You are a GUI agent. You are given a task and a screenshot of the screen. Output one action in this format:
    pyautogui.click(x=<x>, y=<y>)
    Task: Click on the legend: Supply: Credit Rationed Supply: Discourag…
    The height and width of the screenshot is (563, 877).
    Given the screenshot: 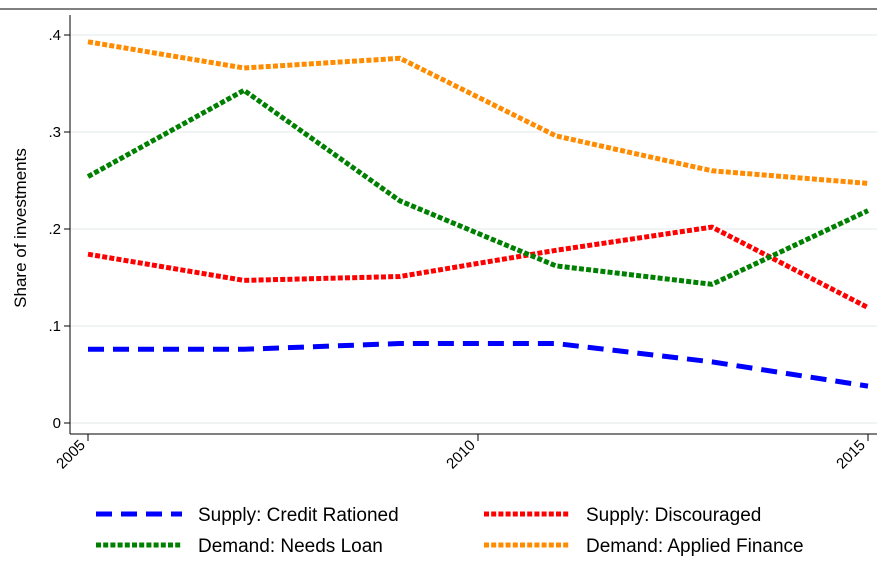 What is the action you would take?
    pyautogui.click(x=450, y=531)
    